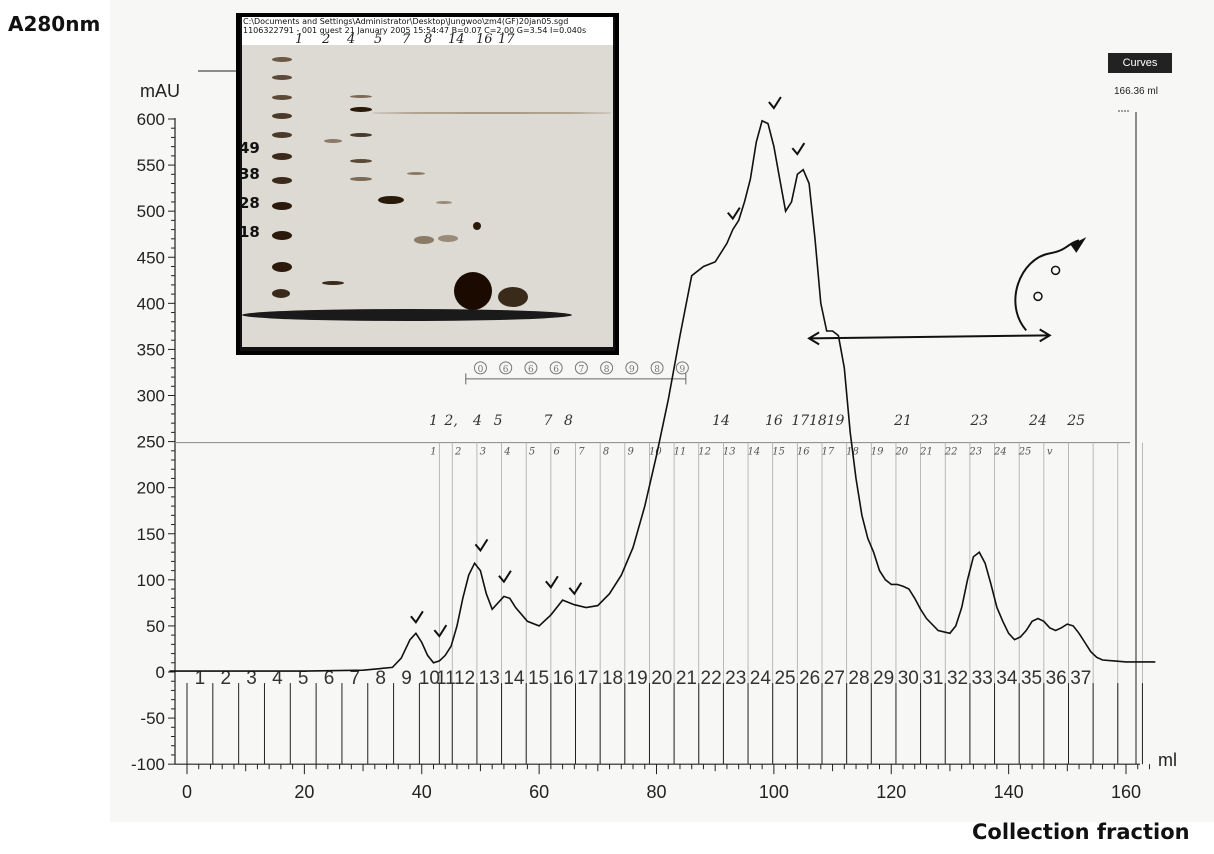 The image size is (1214, 854). I want to click on fraction-number: 2, so click(225, 678).